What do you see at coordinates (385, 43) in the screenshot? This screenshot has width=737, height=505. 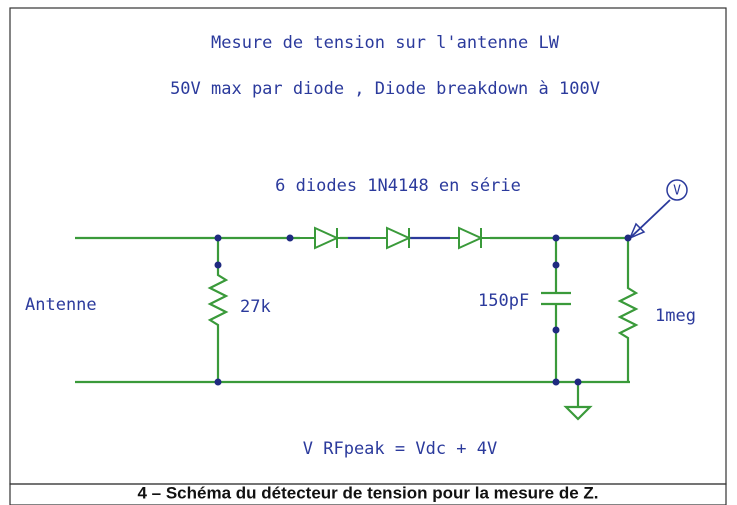 I see `title: Mesure de tension sur l'antenne LW` at bounding box center [385, 43].